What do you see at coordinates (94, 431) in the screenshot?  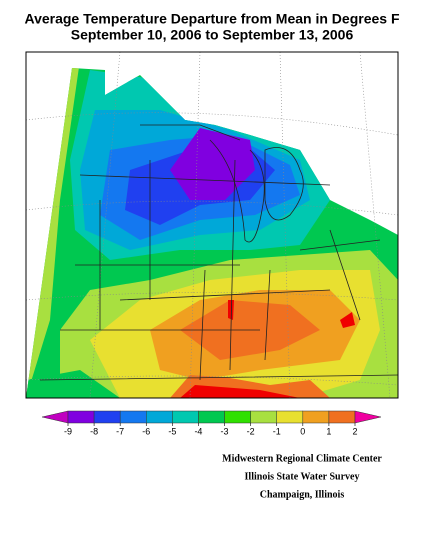 I see `colorbar-tick-label: -8` at bounding box center [94, 431].